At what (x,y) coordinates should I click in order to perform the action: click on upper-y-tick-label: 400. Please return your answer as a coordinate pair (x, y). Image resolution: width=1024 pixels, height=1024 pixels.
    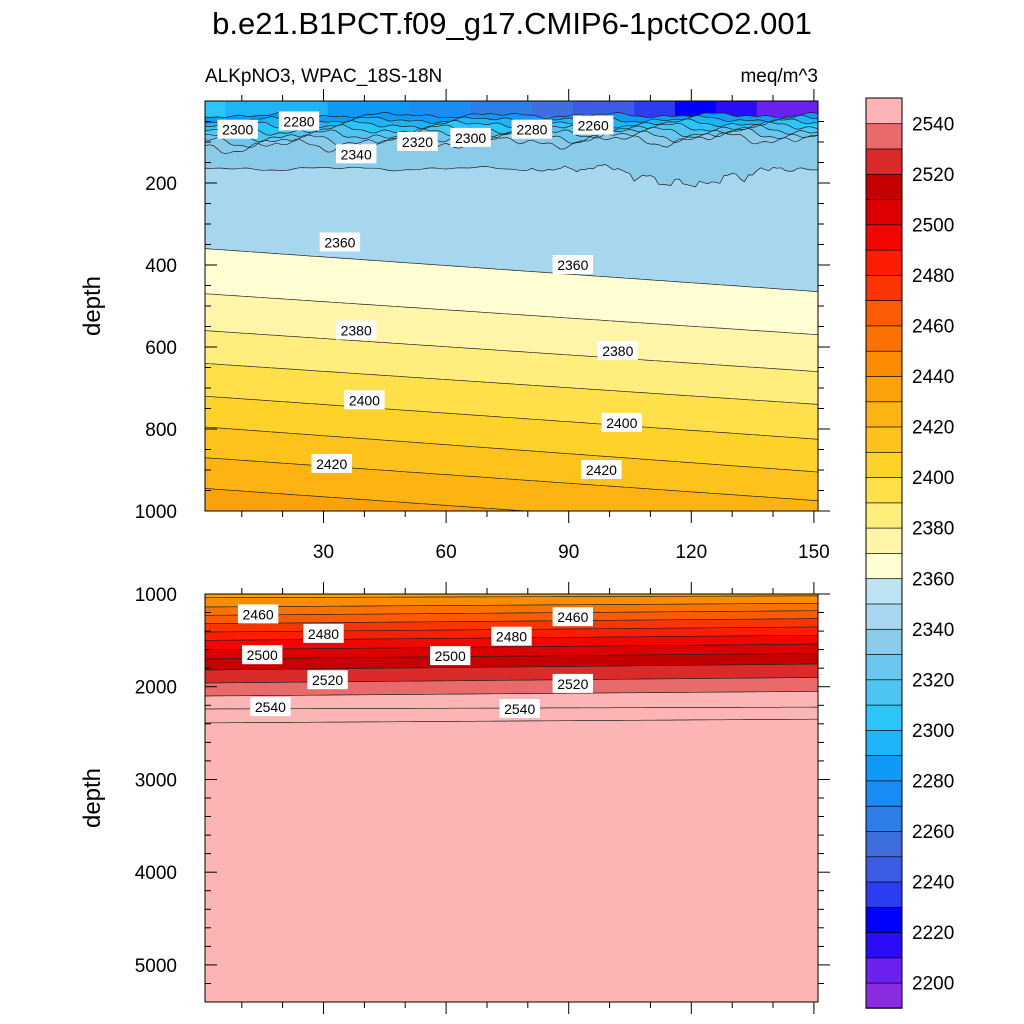
    Looking at the image, I should click on (161, 266).